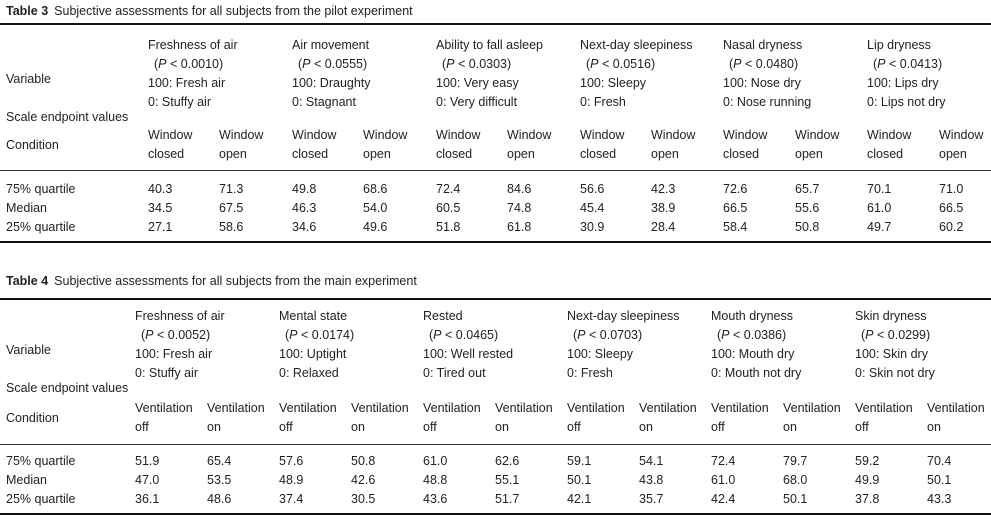  I want to click on table-cell: 72.6, so click(735, 189).